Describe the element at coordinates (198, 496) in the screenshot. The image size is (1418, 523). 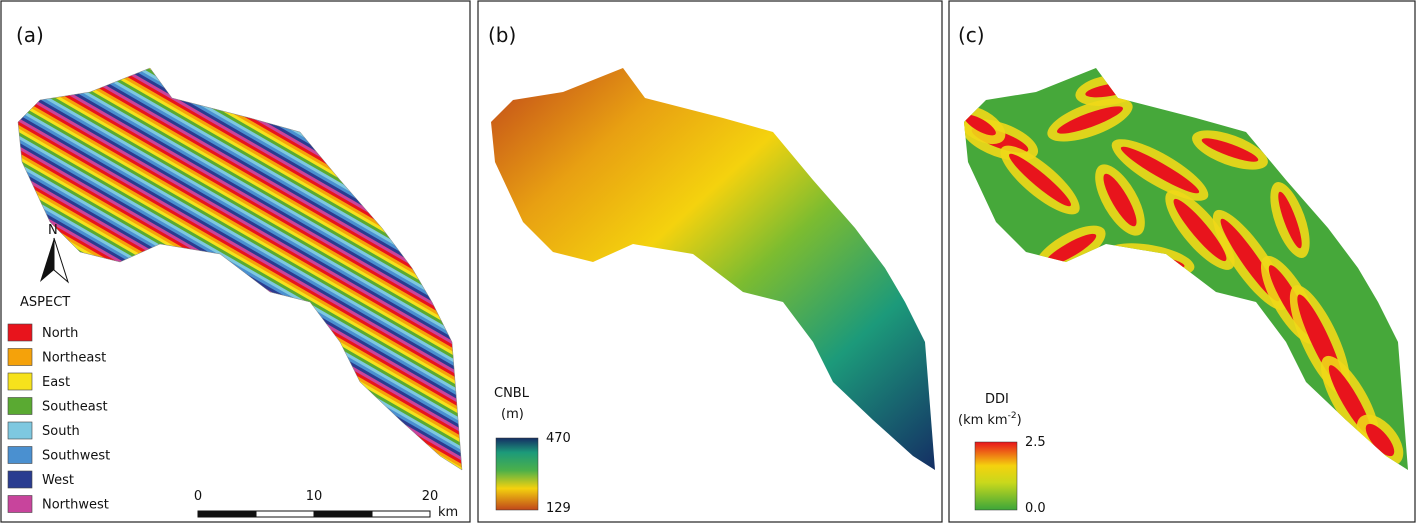
I see `scale-tick-label: 0` at that location.